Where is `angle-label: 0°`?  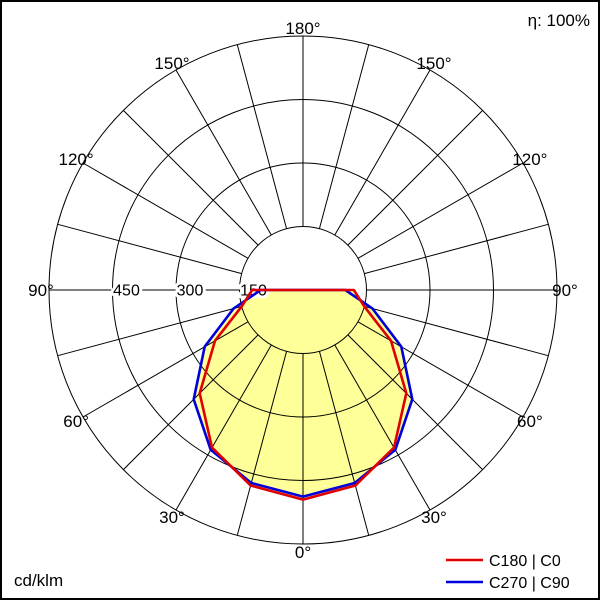
angle-label: 0° is located at coordinates (303, 552).